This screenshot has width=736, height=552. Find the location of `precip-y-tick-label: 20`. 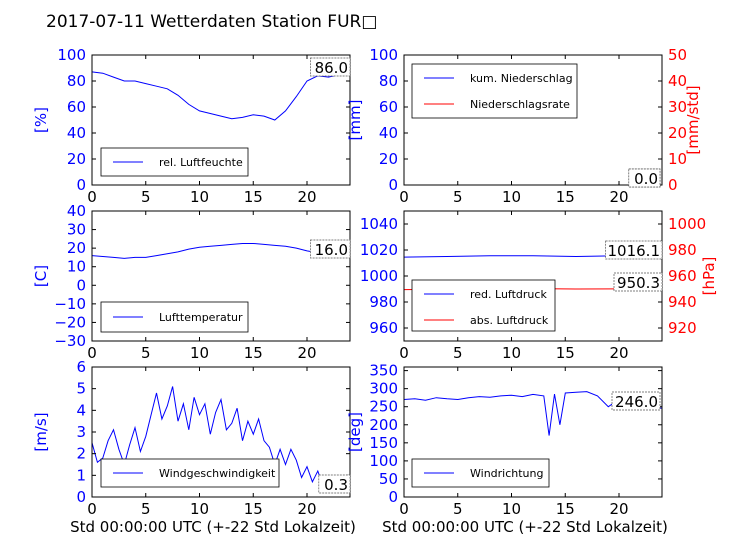

precip-y-tick-label: 20 is located at coordinates (388, 159).